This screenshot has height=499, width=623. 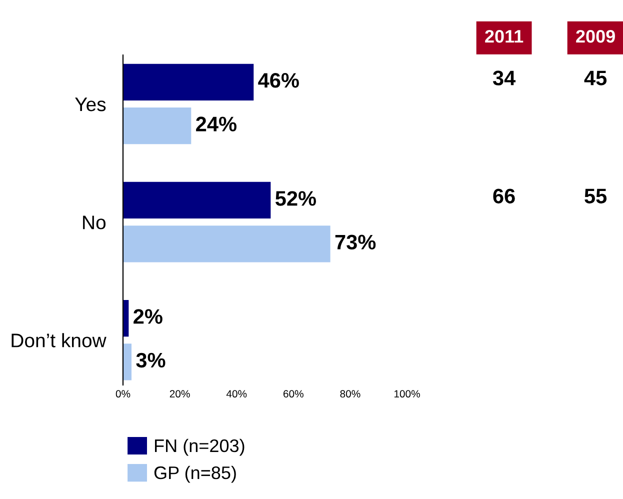 What do you see at coordinates (236, 394) in the screenshot?
I see `x-tick-label: 40%` at bounding box center [236, 394].